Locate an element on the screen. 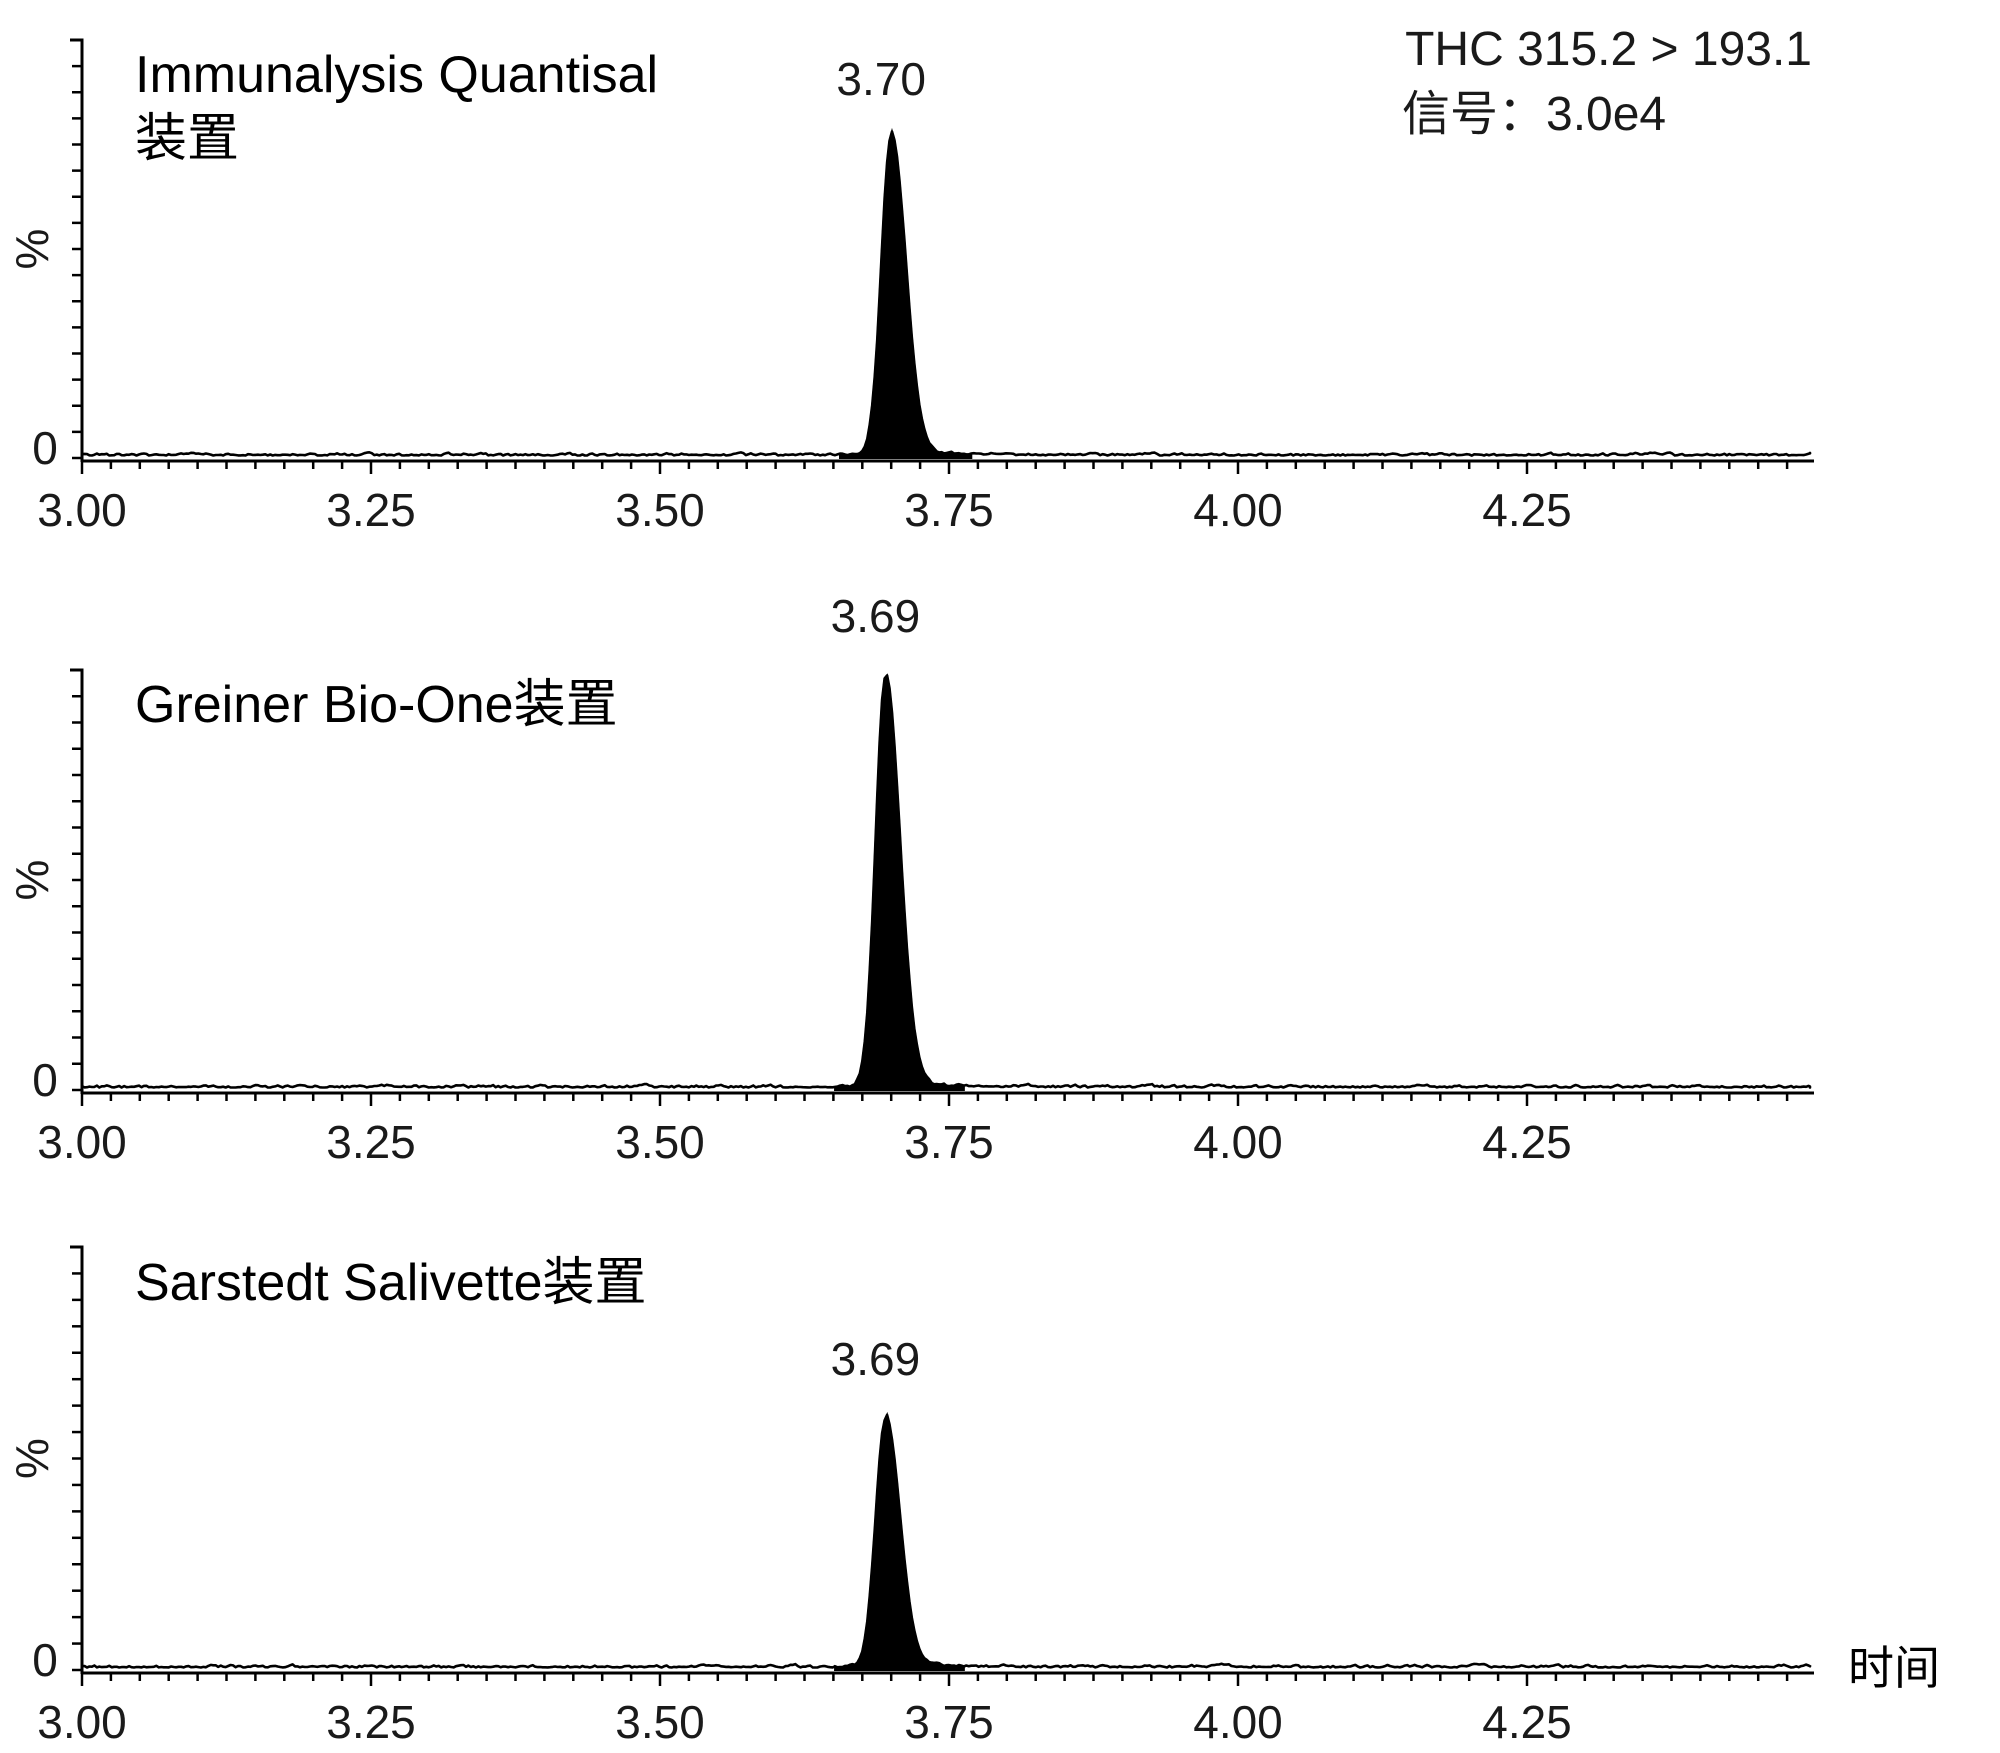 The height and width of the screenshot is (1753, 2000). panel-title: Immunalysis Quantisal is located at coordinates (396, 75).